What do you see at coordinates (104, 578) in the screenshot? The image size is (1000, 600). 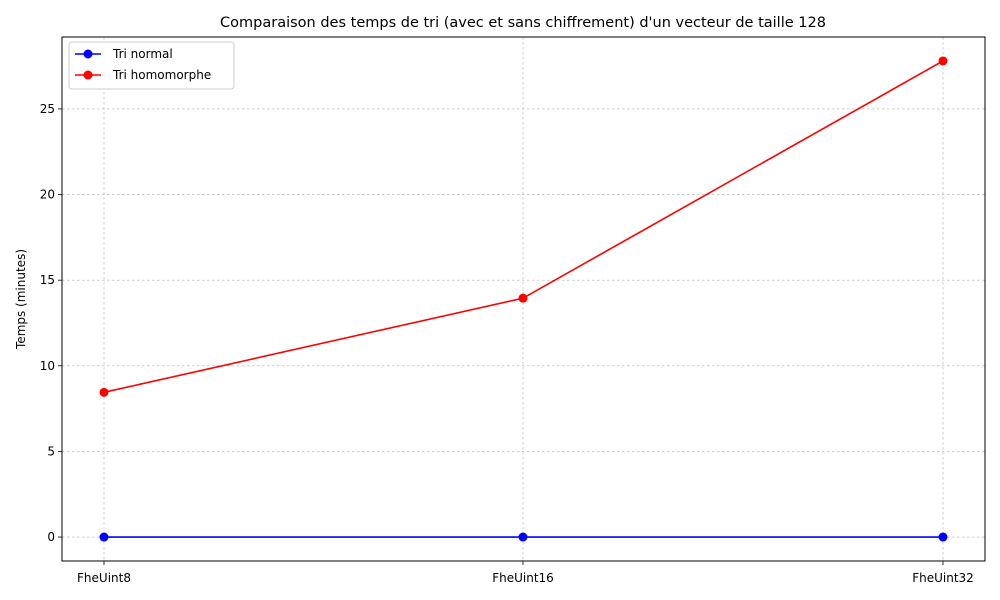 I see `x-tick-label: FheUint8` at bounding box center [104, 578].